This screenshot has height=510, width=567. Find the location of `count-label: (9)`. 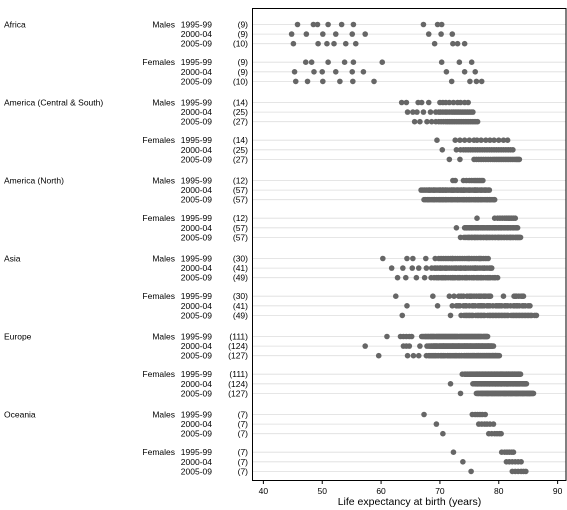

count-label: (9) is located at coordinates (243, 34).